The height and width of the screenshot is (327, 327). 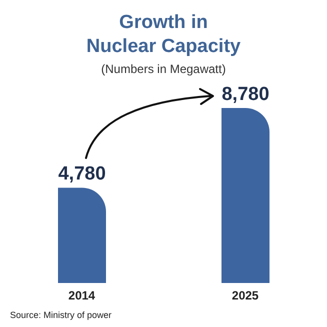 I want to click on source-note: Source: Ministry of power, so click(x=61, y=315).